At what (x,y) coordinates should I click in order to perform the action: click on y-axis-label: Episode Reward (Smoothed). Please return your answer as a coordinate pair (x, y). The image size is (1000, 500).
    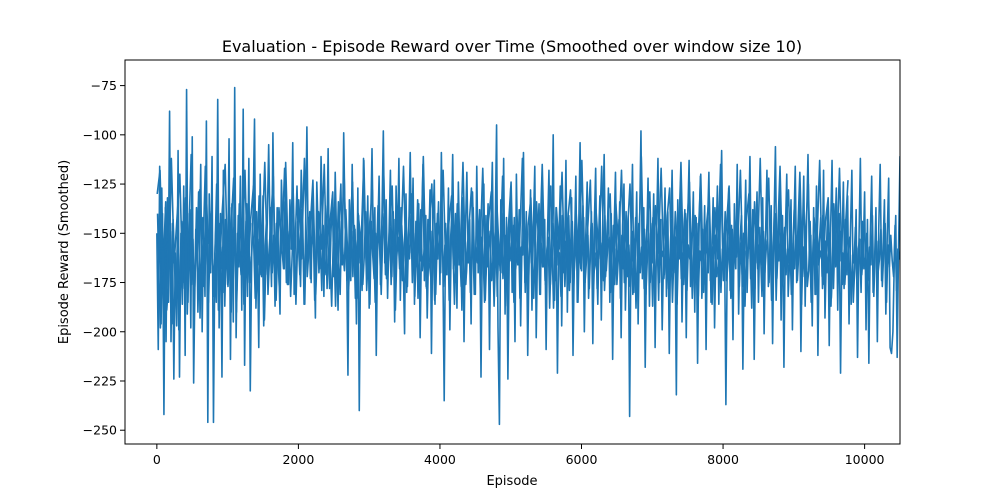
    Looking at the image, I should click on (64, 252).